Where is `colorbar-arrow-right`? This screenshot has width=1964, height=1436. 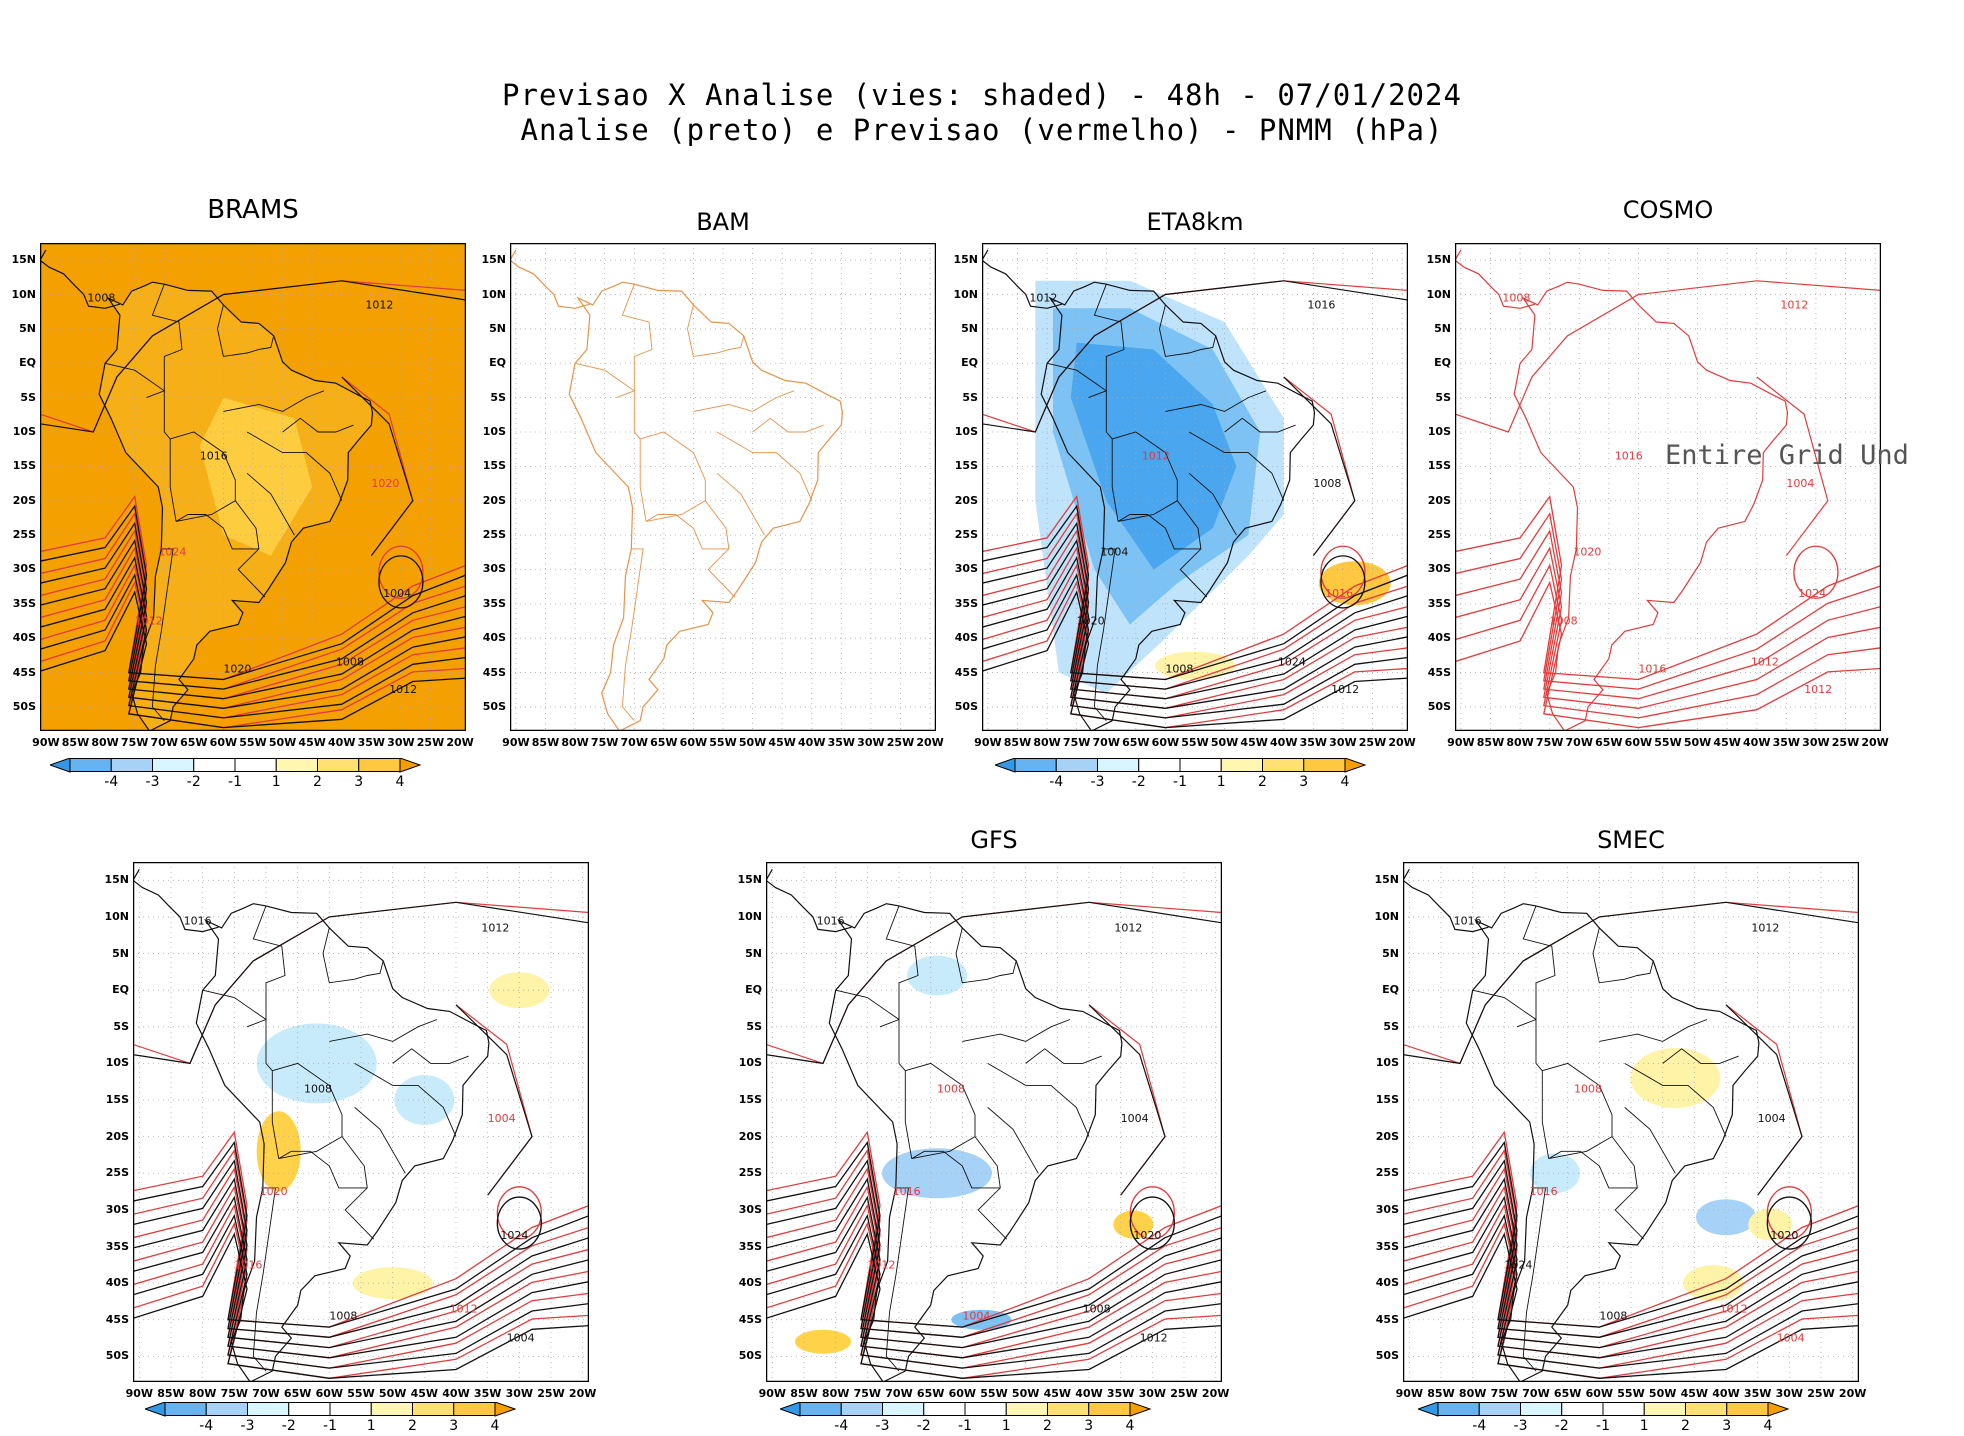
colorbar-arrow-right is located at coordinates (1140, 1409).